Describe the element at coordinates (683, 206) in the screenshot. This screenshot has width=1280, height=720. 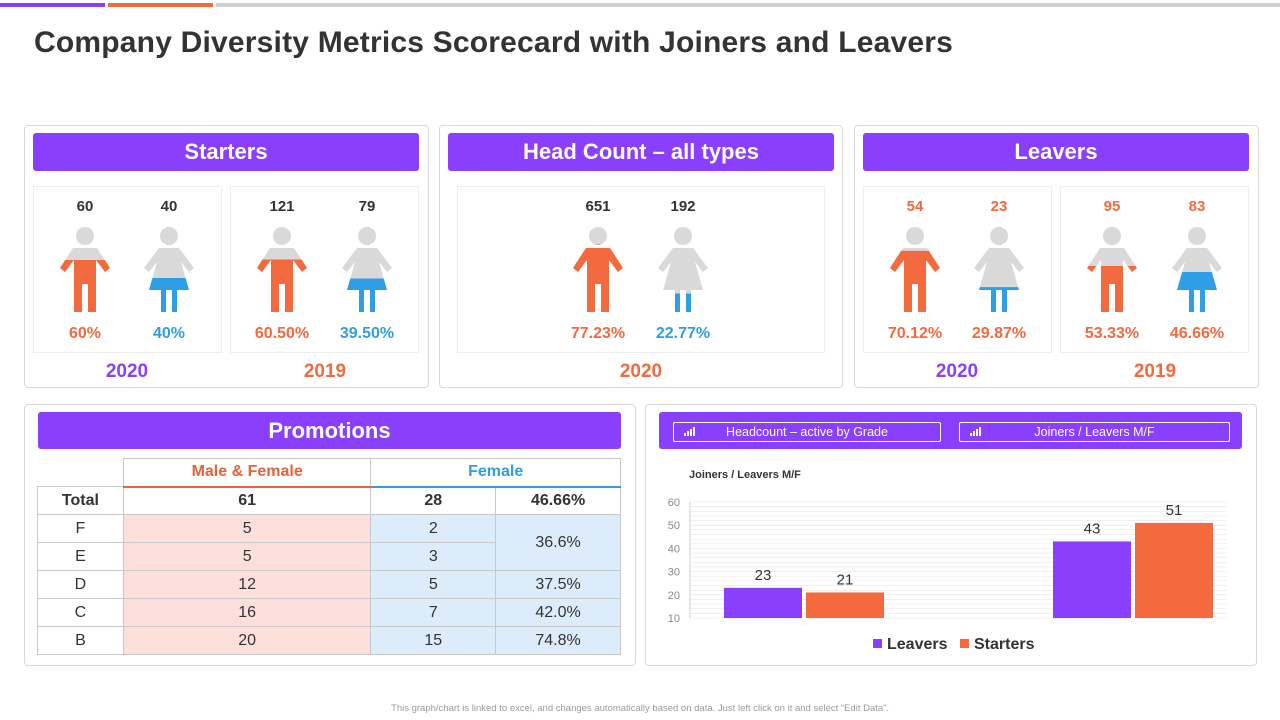
I see `headcount-female-count: 192` at that location.